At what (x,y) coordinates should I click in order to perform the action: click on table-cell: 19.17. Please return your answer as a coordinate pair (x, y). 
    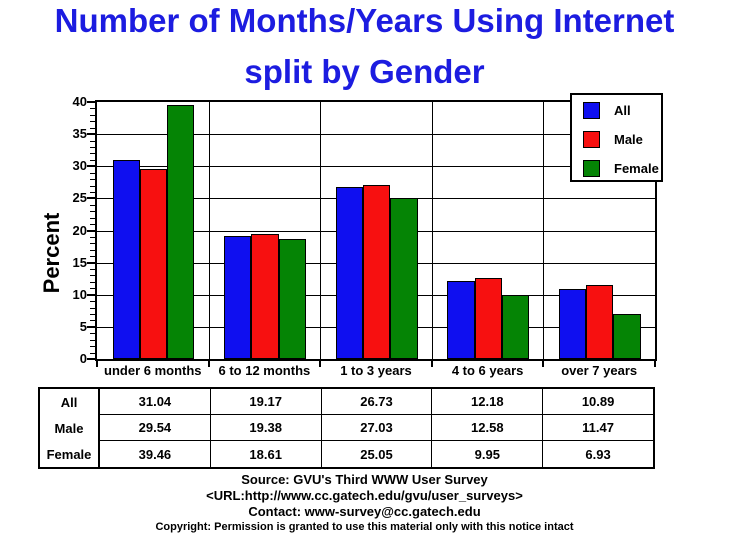
    Looking at the image, I should click on (266, 402).